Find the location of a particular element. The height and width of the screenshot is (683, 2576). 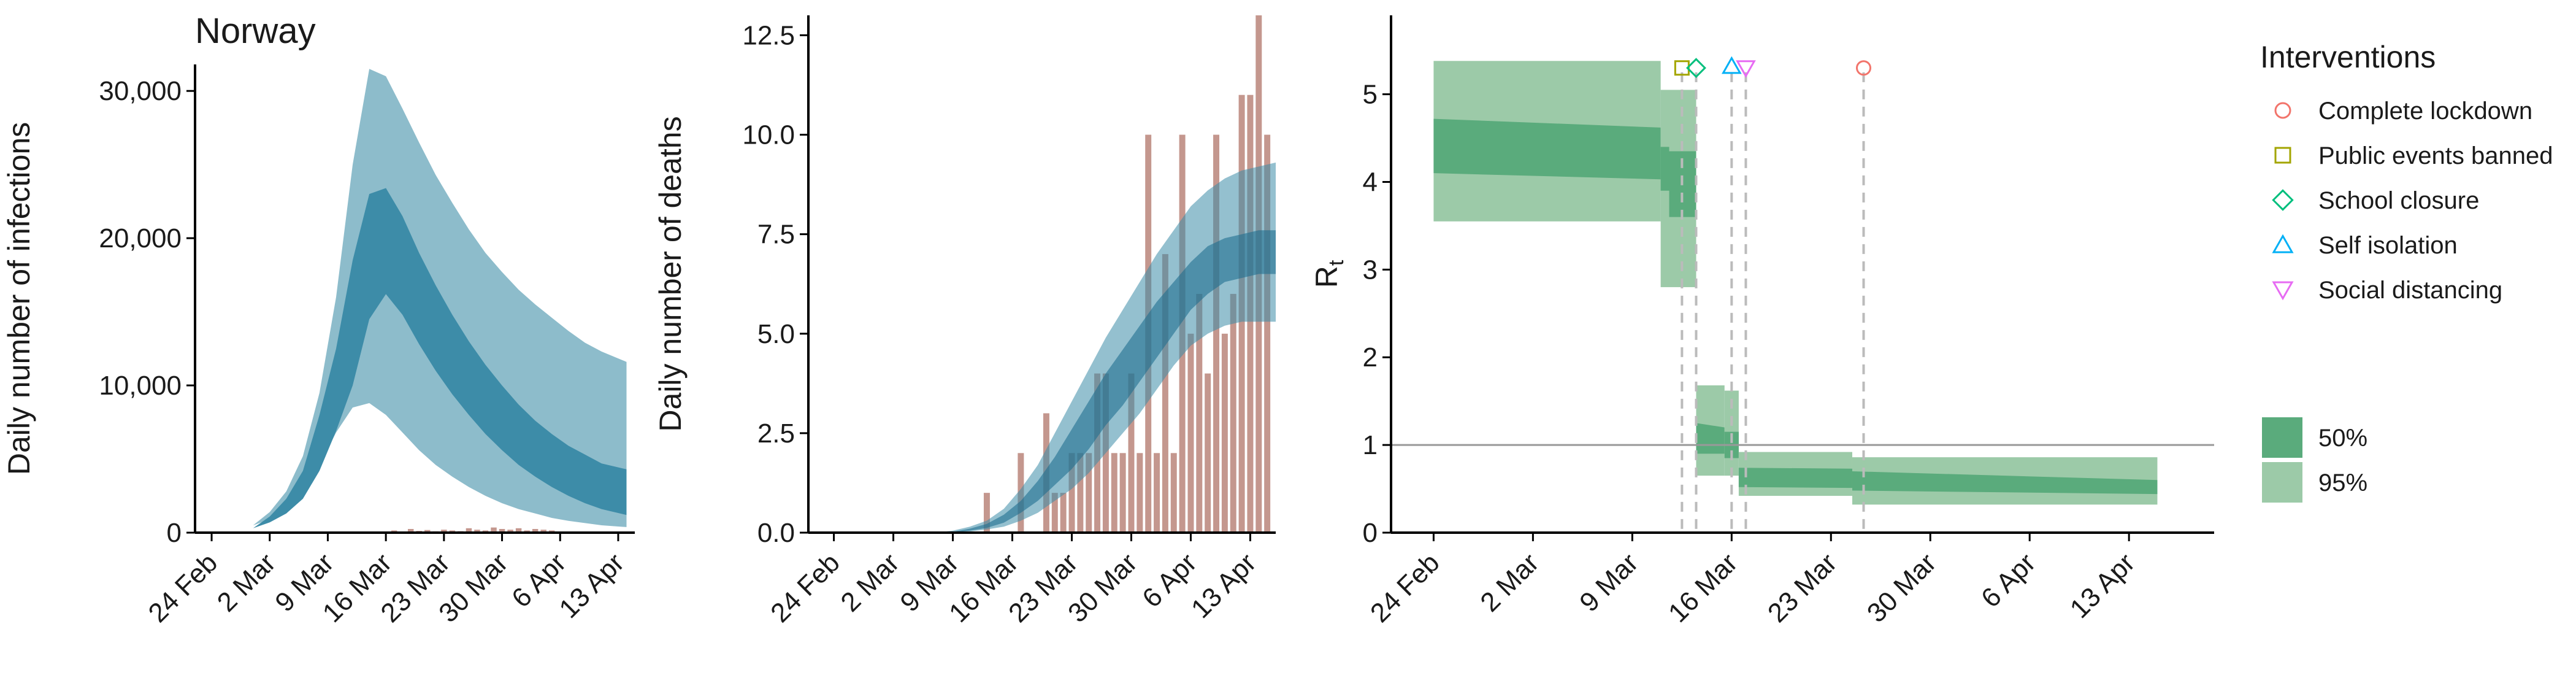

y-axis-label: Rt is located at coordinates (1328, 274).